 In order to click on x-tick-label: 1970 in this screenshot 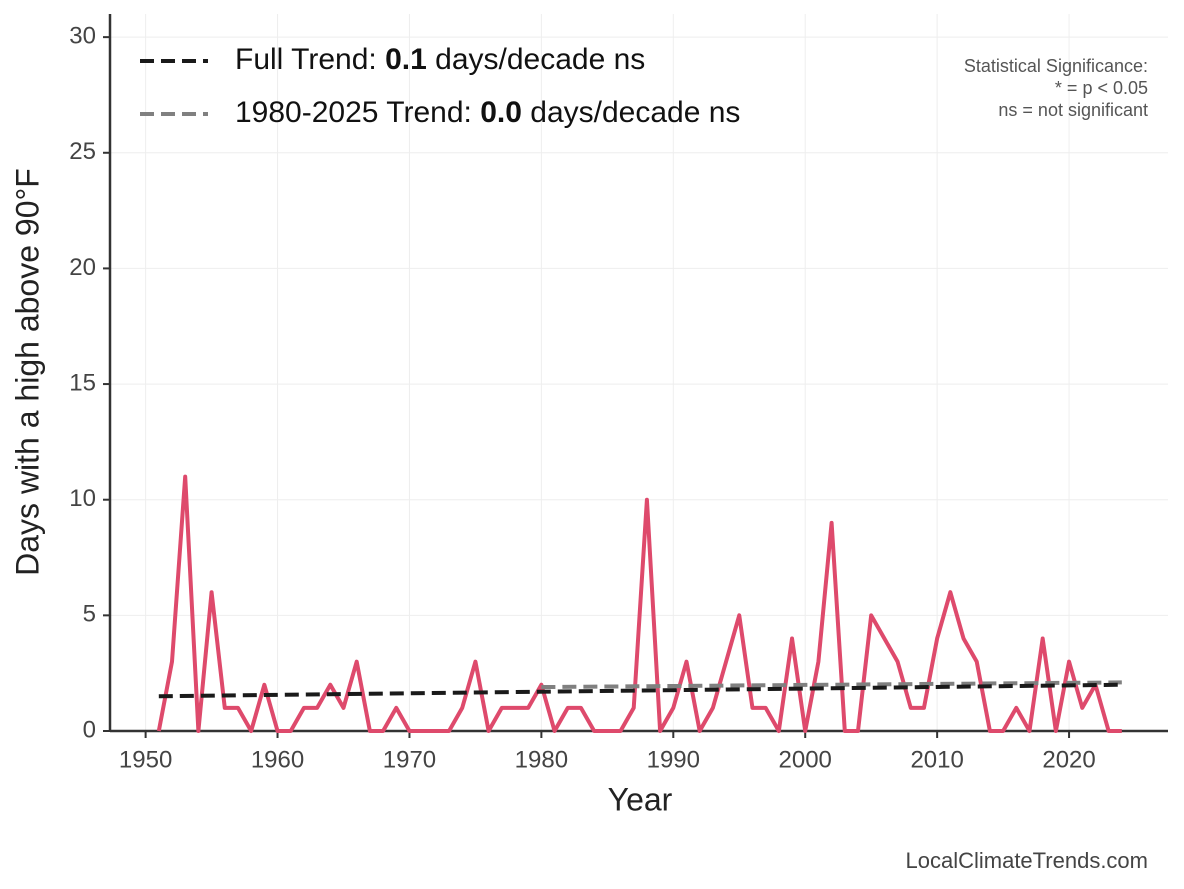, I will do `click(409, 759)`.